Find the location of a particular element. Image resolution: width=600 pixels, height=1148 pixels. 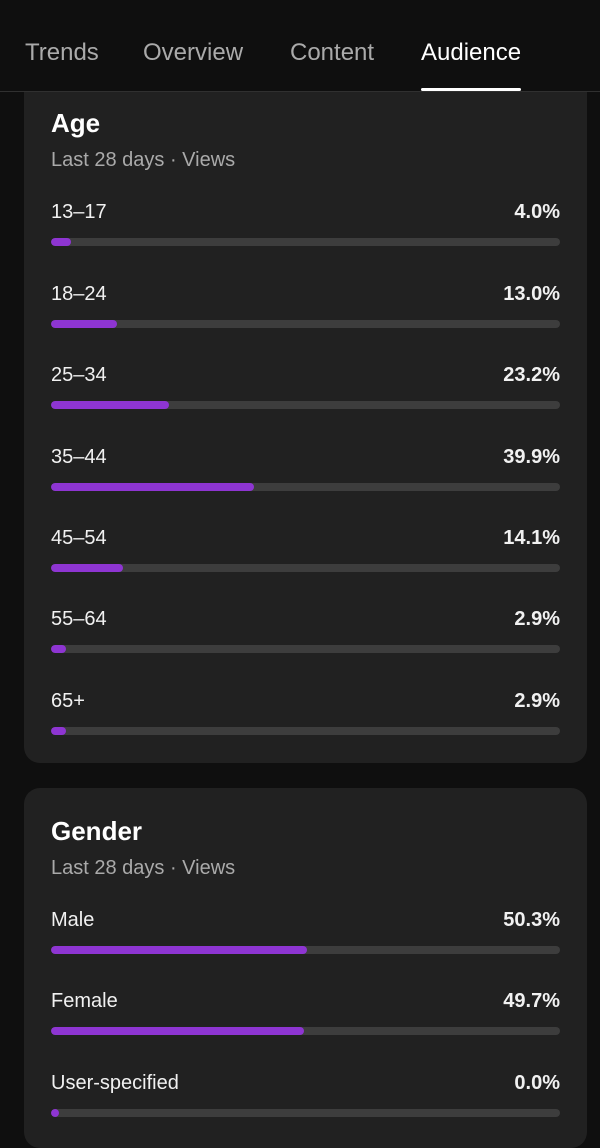

gender-row-value: 50.3% is located at coordinates (531, 920).